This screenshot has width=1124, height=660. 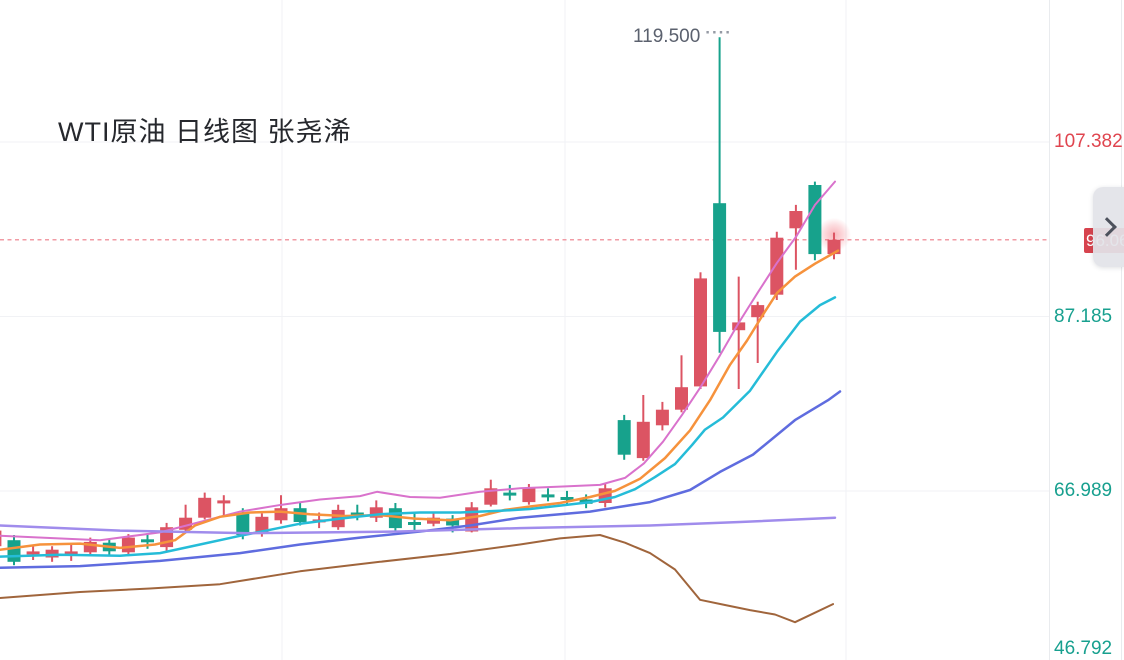 I want to click on collapse-panel-button, so click(x=1108, y=227).